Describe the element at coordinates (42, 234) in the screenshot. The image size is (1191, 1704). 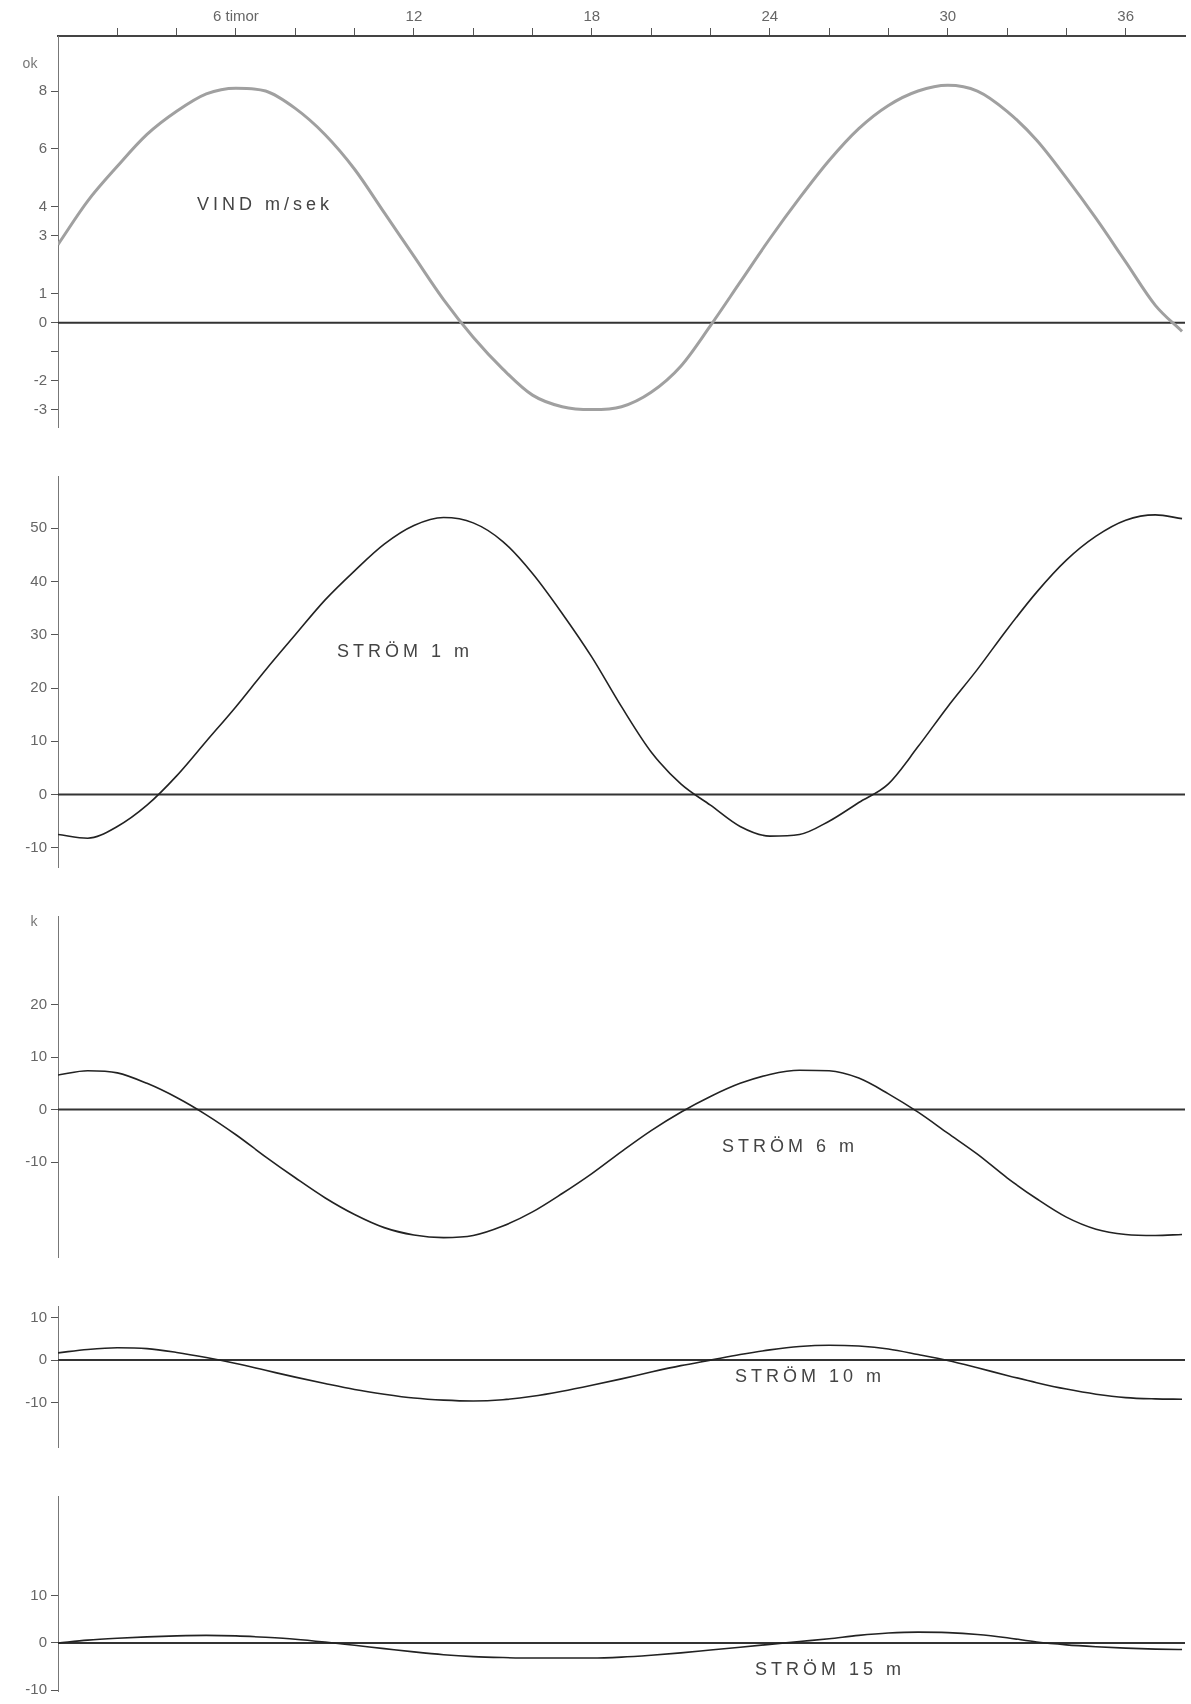
I see `y-tick-label: 3` at that location.